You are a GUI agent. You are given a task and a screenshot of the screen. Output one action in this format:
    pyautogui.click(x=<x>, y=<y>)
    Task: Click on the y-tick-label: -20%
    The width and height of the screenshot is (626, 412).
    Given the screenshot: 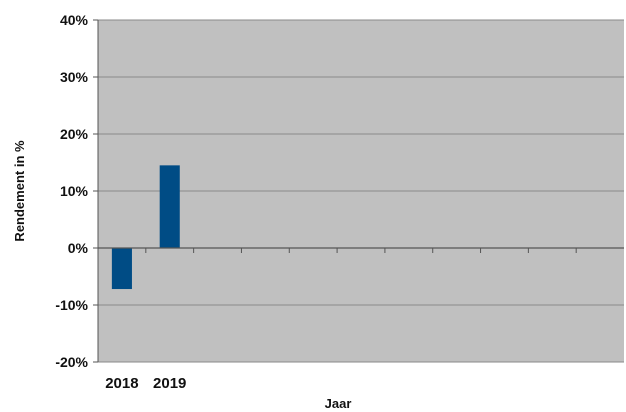 What is the action you would take?
    pyautogui.click(x=71, y=362)
    